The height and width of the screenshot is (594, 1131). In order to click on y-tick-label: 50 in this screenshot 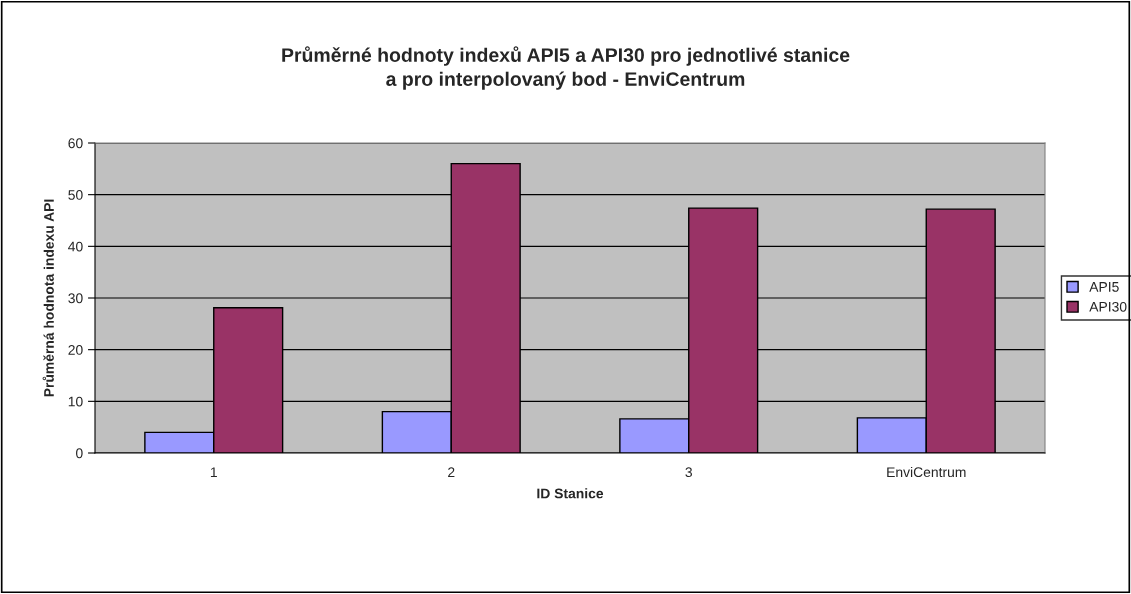, I will do `click(75, 195)`.